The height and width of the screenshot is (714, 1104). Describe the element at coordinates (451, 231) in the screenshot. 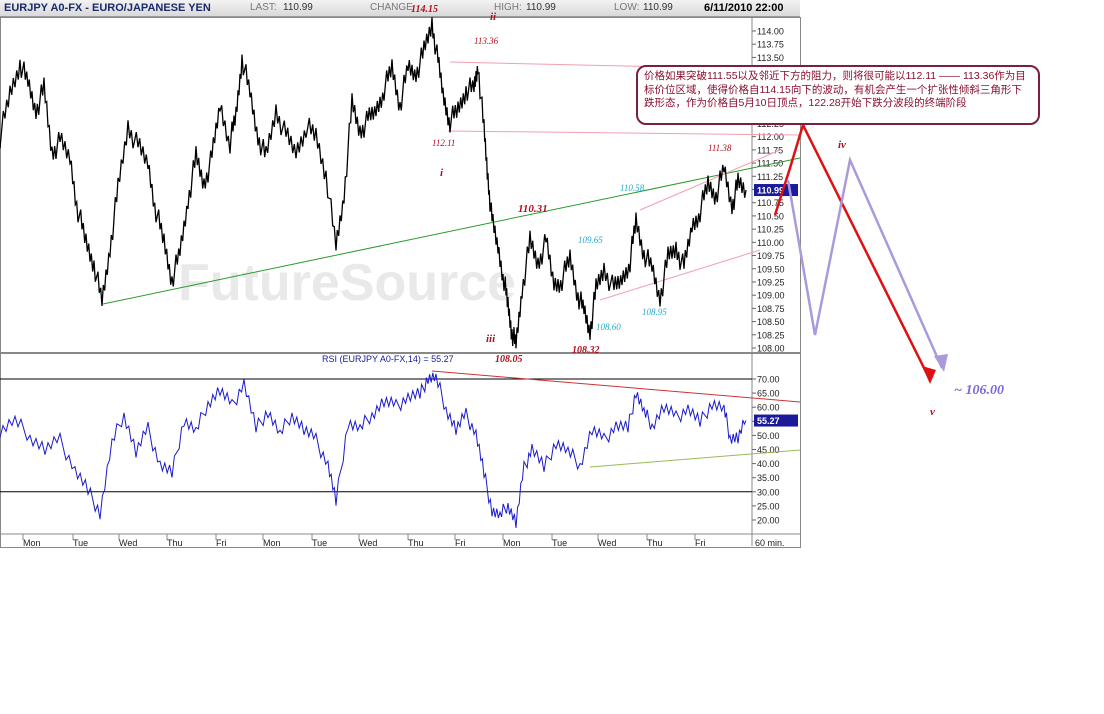

I see `trendline-green` at that location.